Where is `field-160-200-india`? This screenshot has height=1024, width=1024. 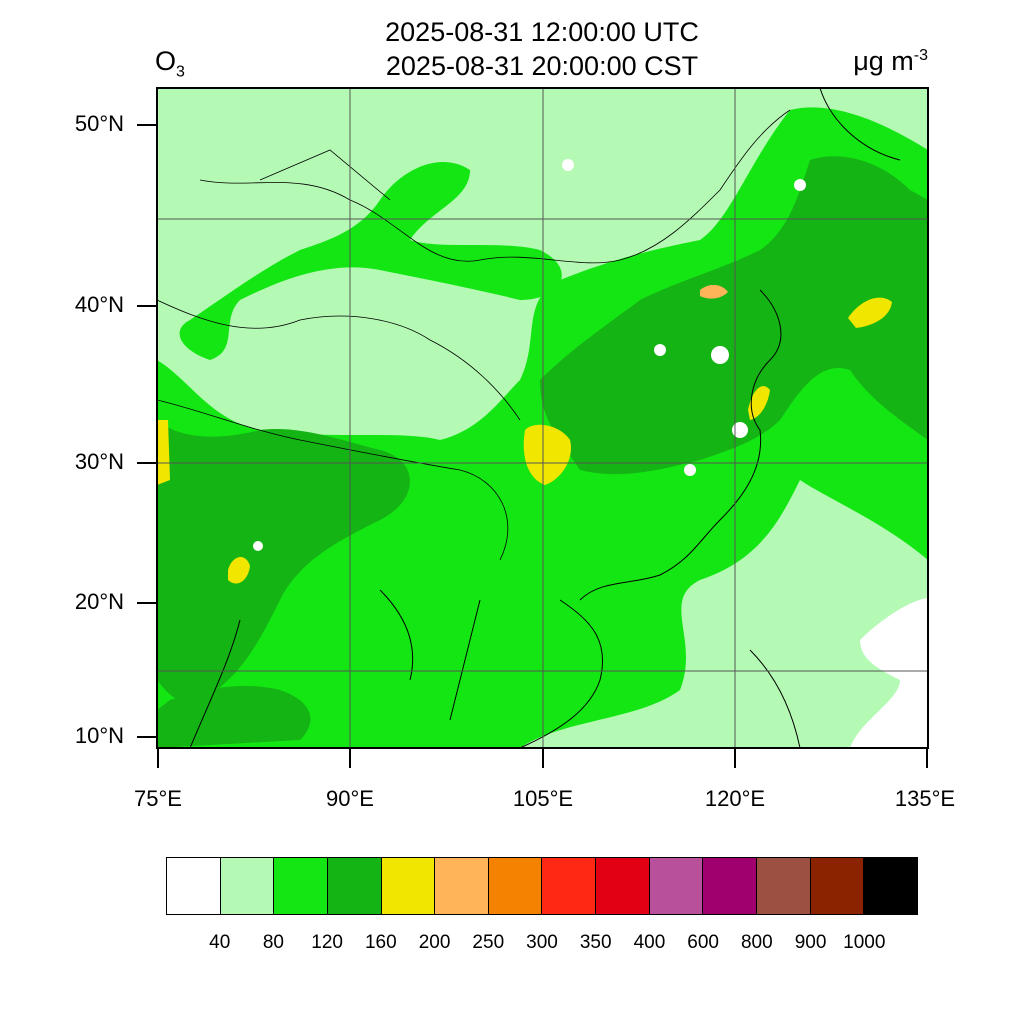
field-160-200-india is located at coordinates (239, 570).